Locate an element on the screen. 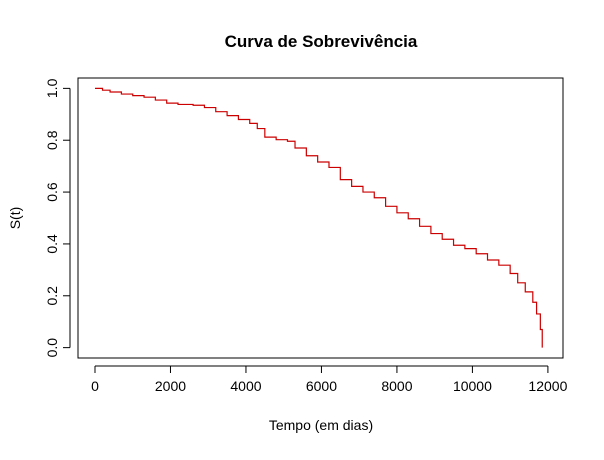 The image size is (604, 460). y-tick-label: 0.0 is located at coordinates (52, 348).